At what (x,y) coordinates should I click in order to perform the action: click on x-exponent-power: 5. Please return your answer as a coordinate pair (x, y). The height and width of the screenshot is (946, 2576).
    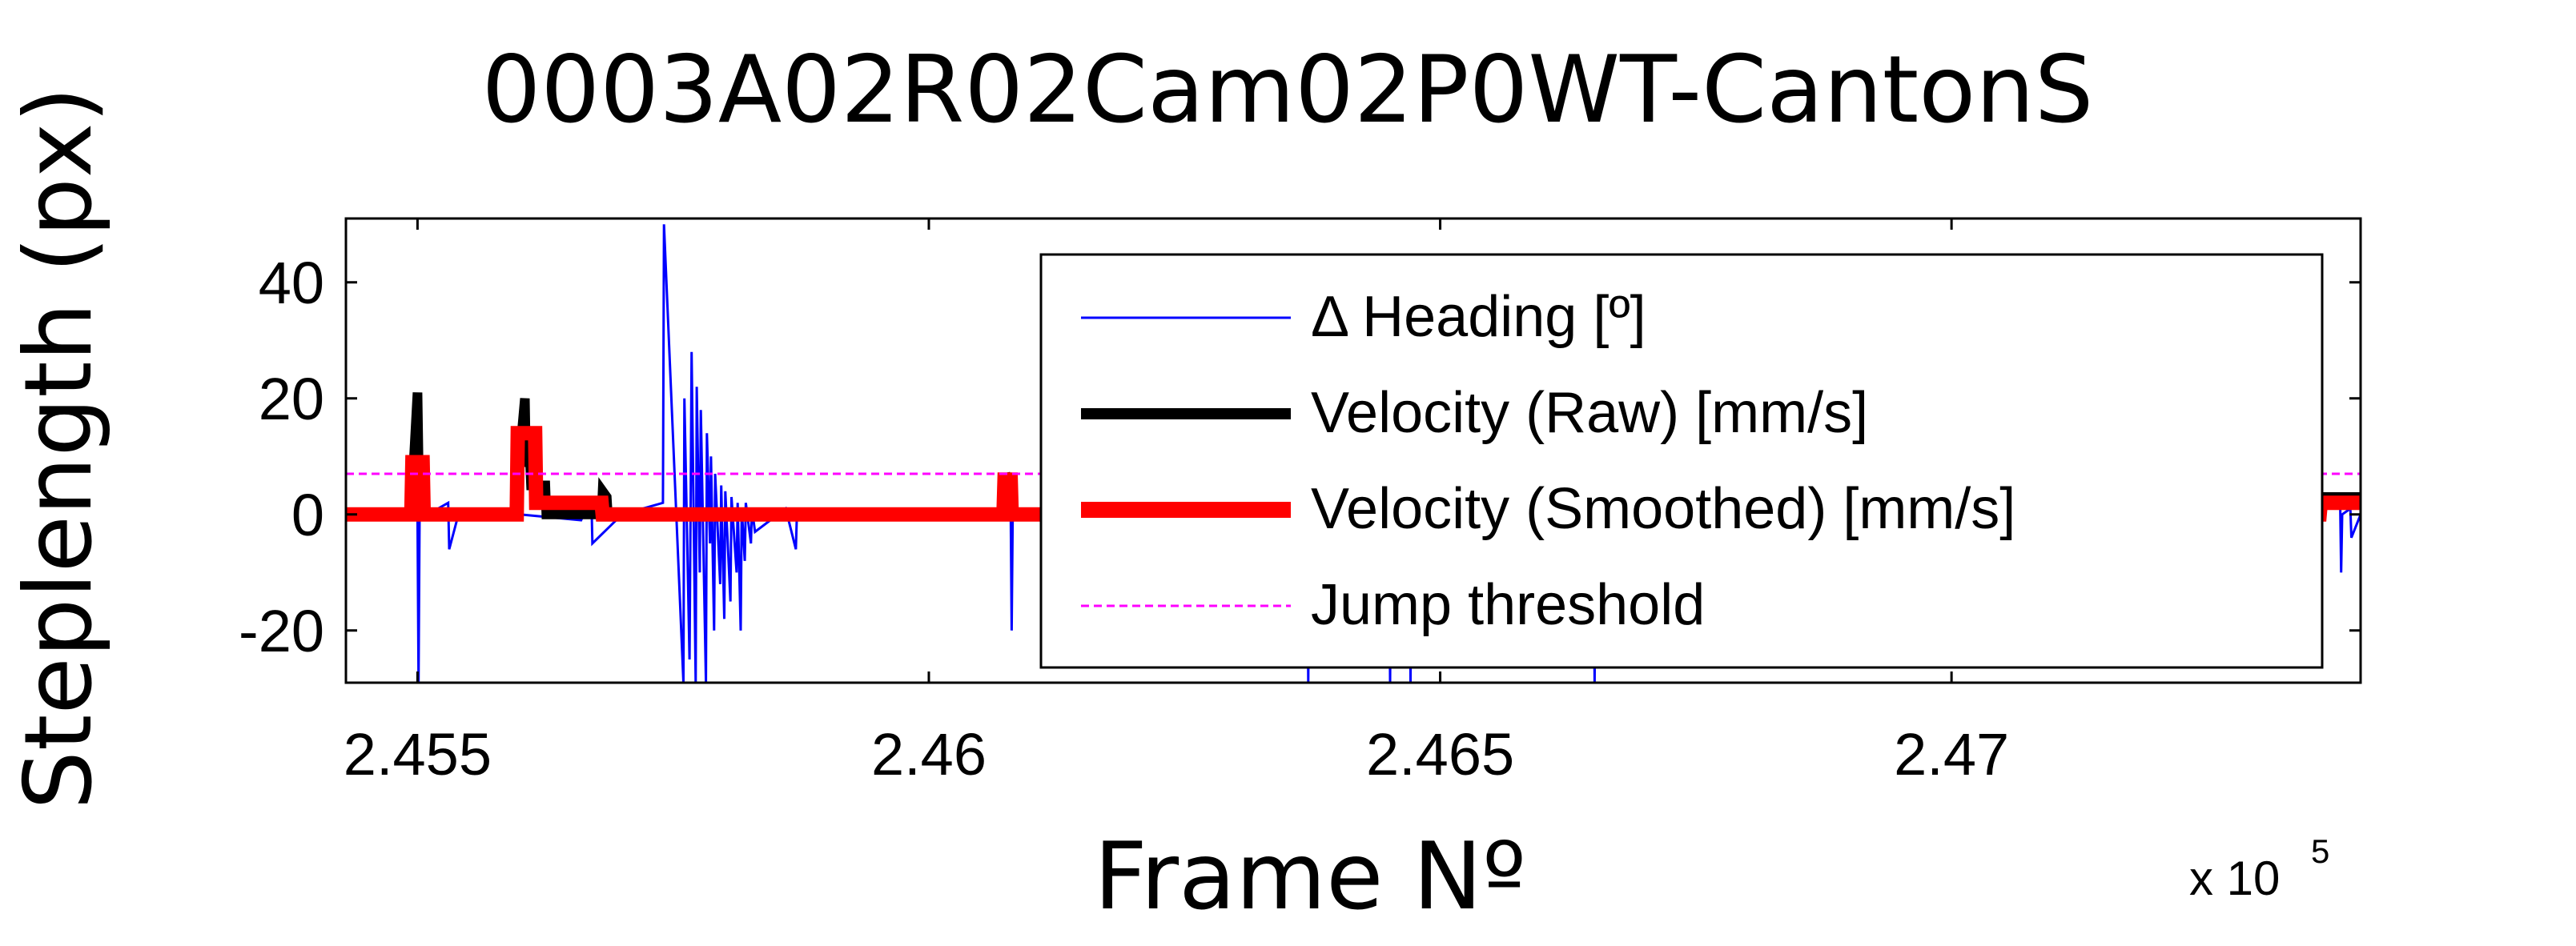
    Looking at the image, I should click on (2320, 851).